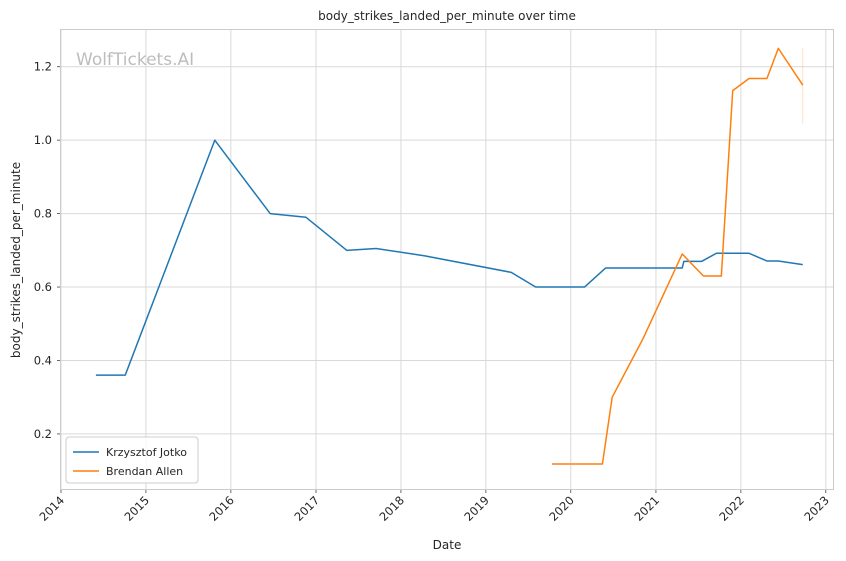 Image resolution: width=846 pixels, height=561 pixels. Describe the element at coordinates (16, 260) in the screenshot. I see `y-axis-label: body_strikes_landed_per_minute` at that location.